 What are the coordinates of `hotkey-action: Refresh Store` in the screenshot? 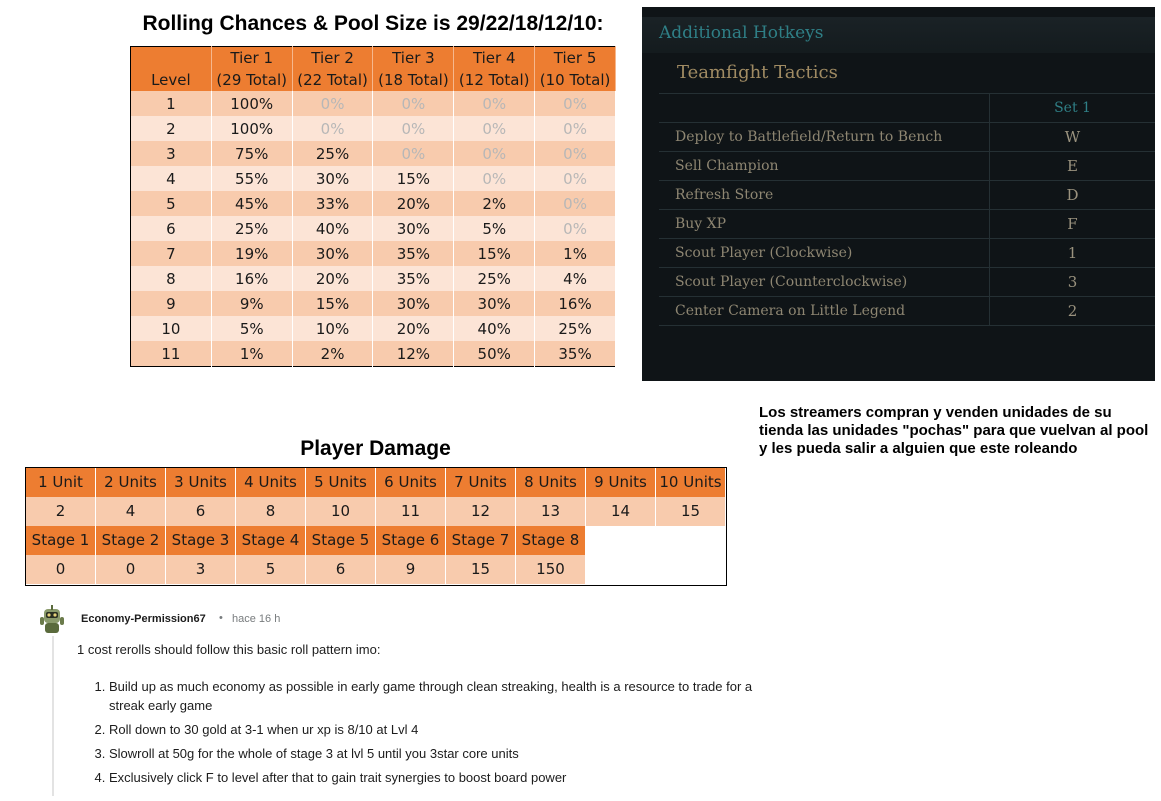 It's located at (824, 195).